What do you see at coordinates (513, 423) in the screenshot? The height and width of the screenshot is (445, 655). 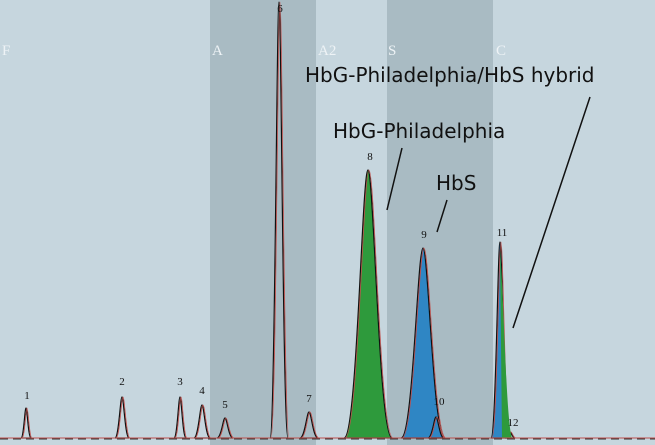 I see `peak-label: 12` at bounding box center [513, 423].